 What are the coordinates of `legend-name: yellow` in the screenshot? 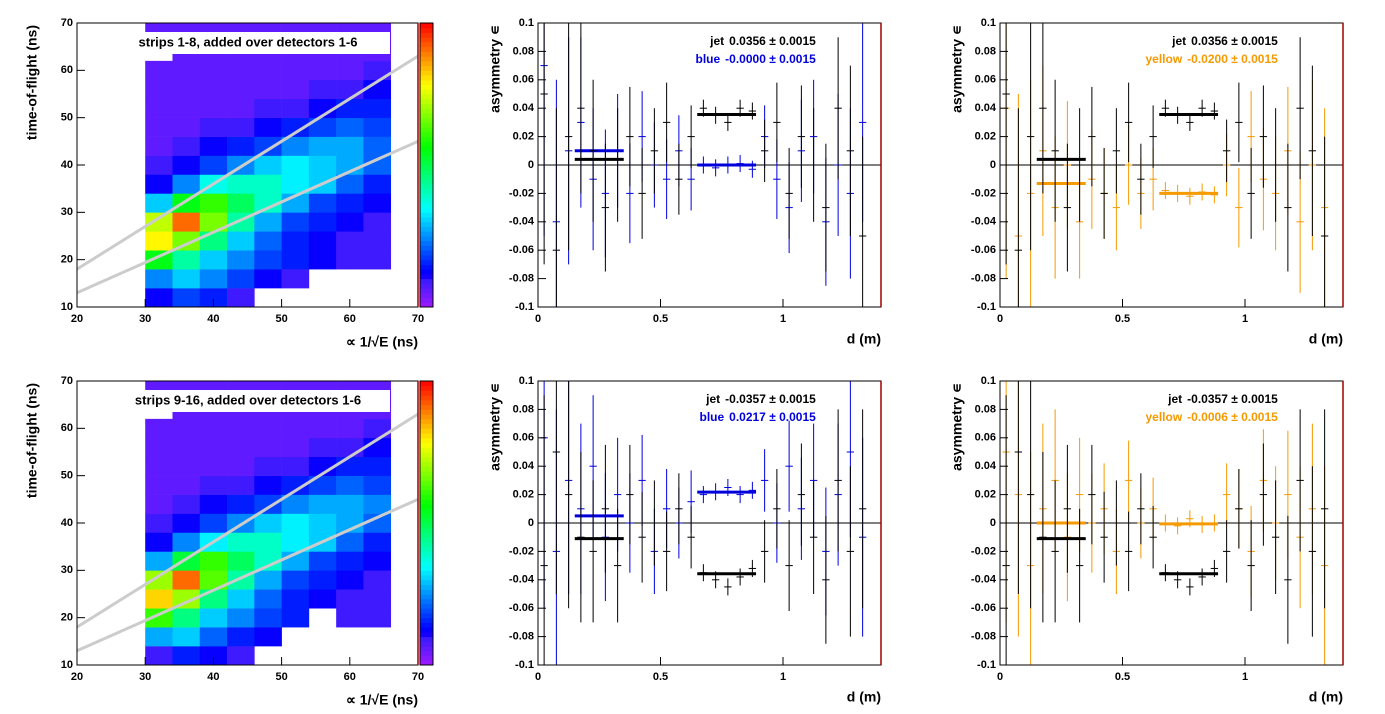 It's located at (1163, 59).